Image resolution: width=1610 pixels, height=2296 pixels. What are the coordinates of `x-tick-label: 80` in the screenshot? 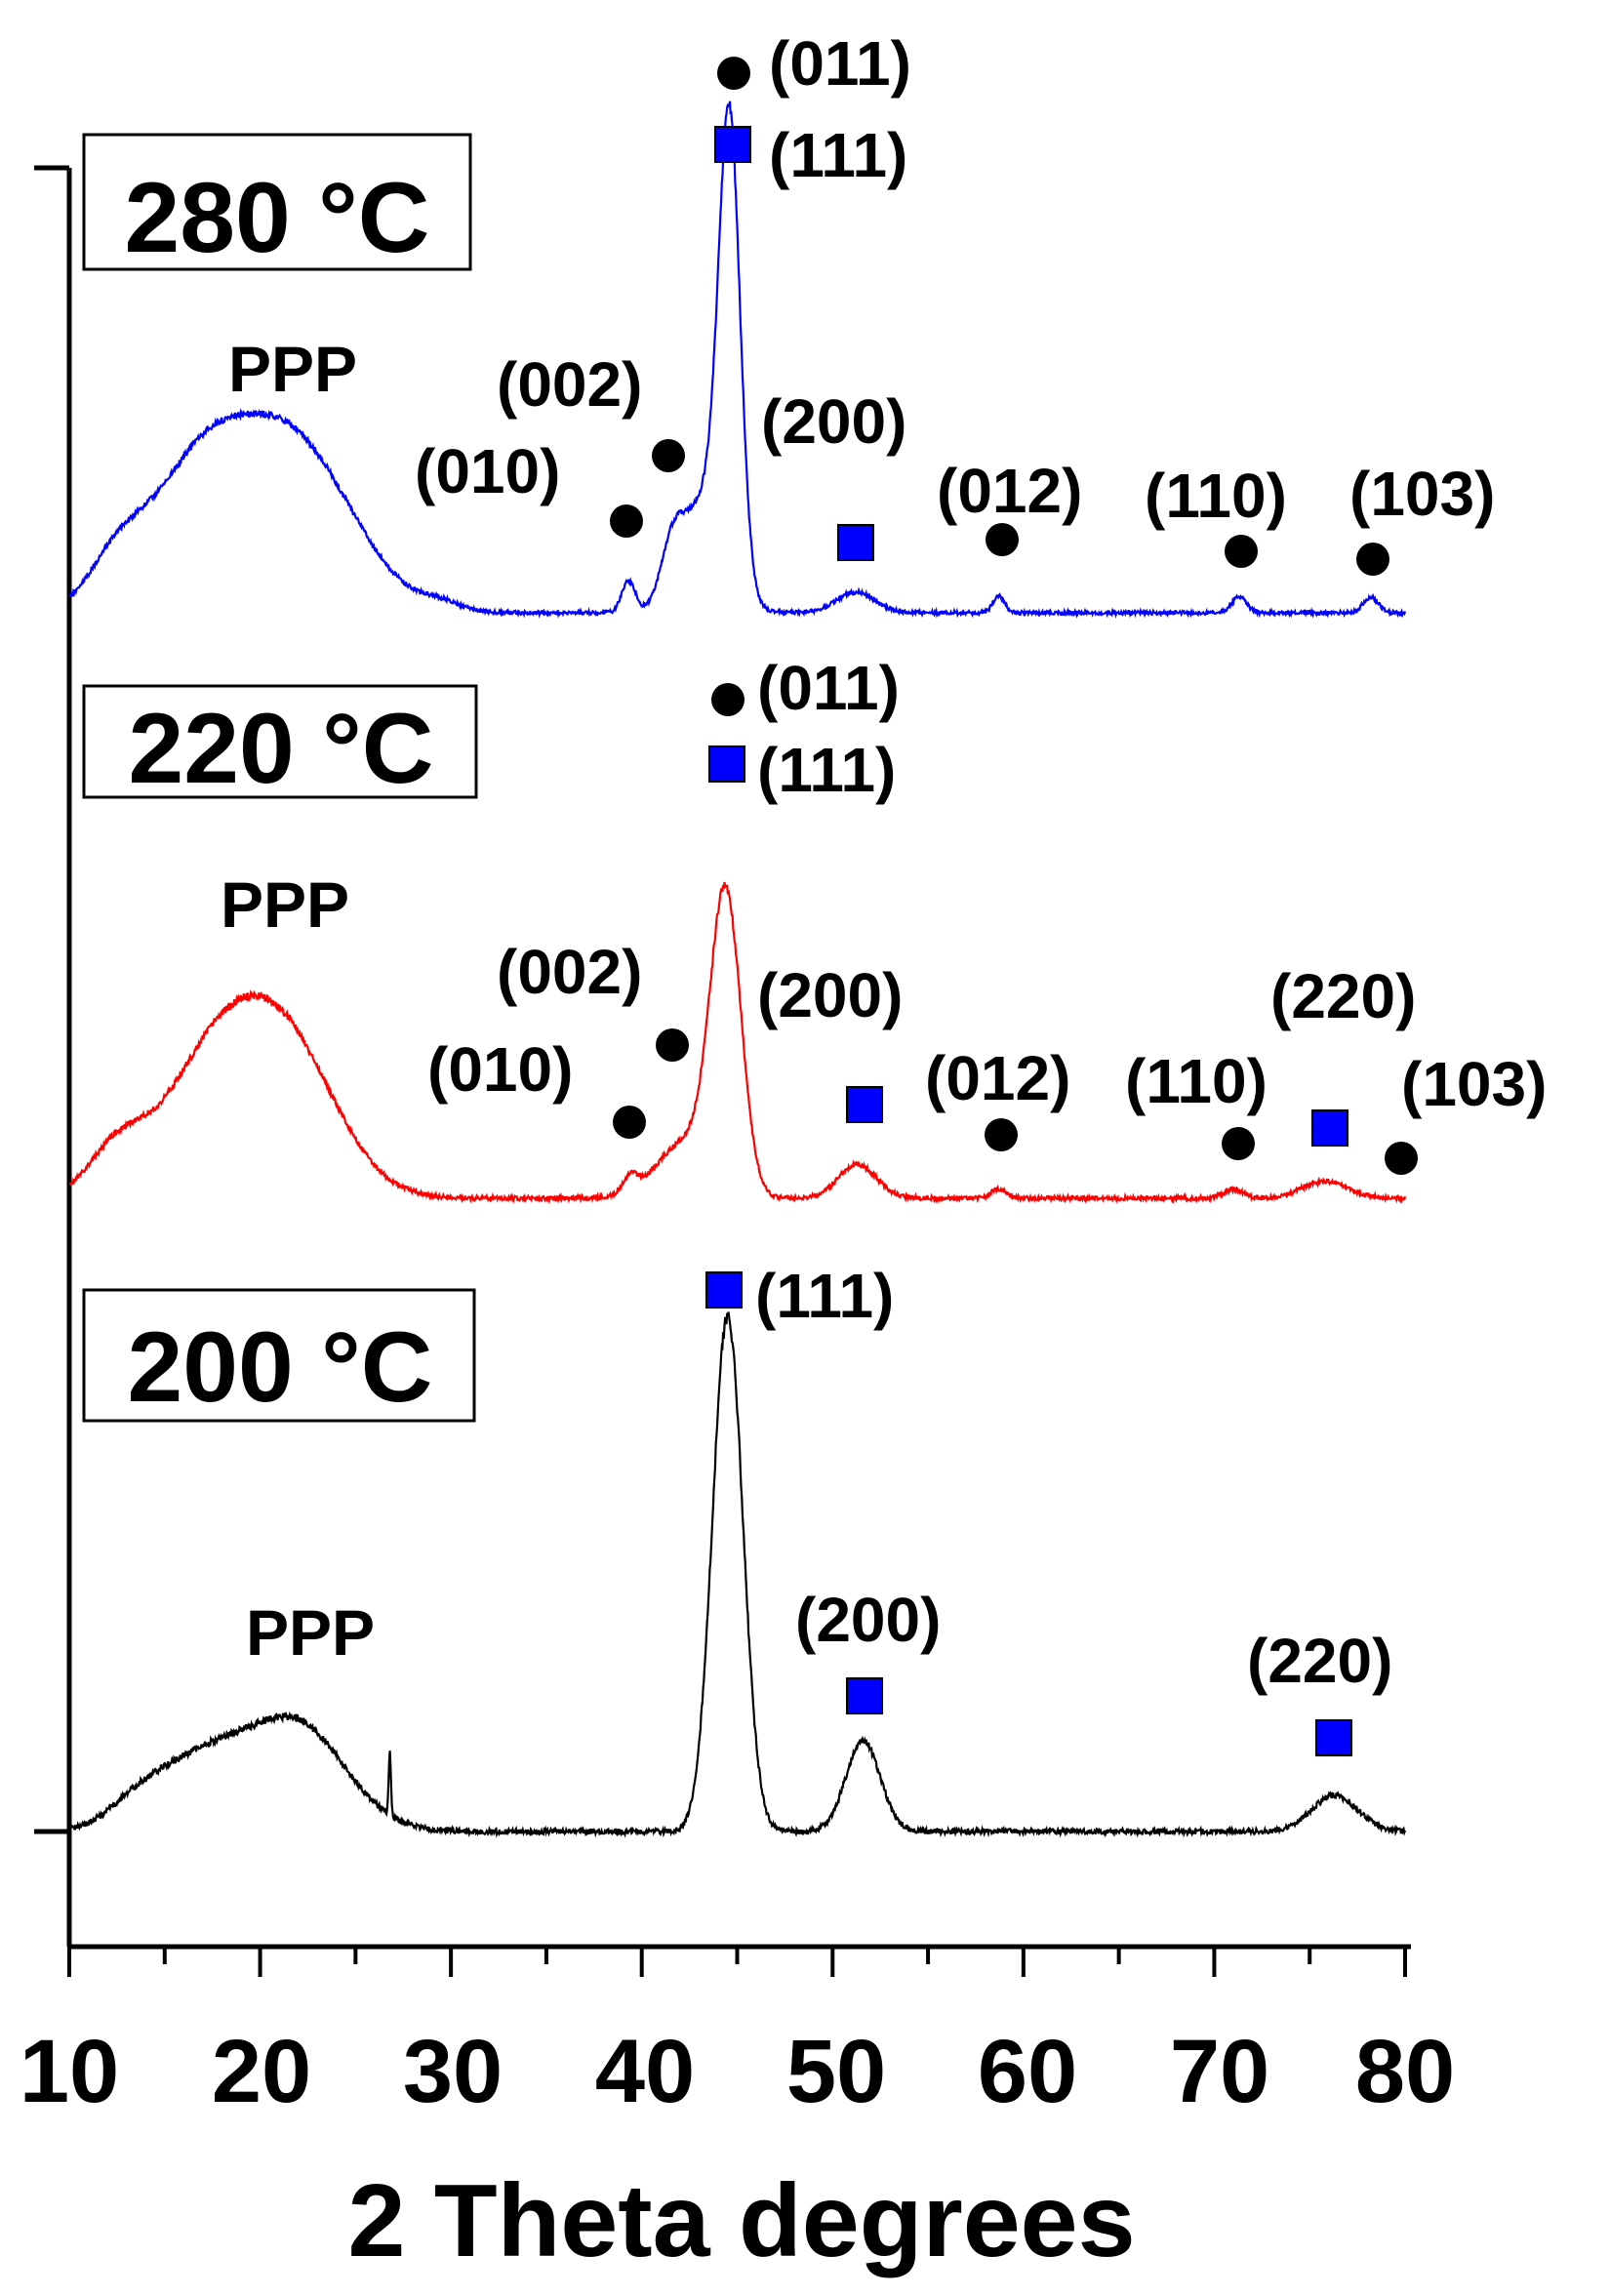 It's located at (1405, 2071).